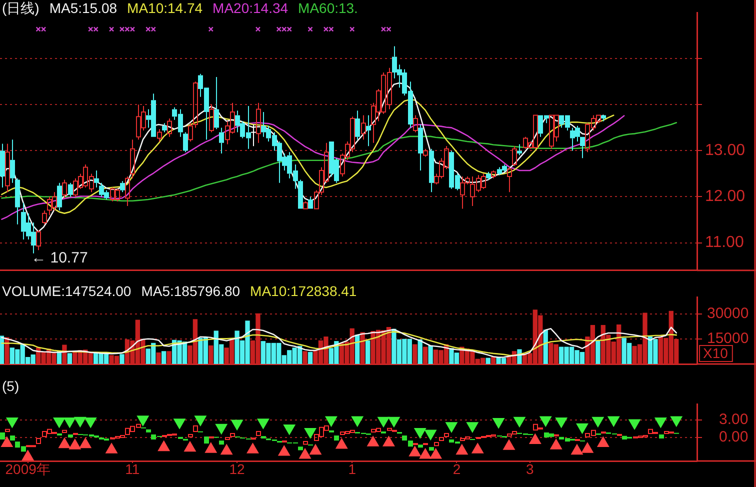 The width and height of the screenshot is (756, 487). Describe the element at coordinates (733, 419) in the screenshot. I see `y-tick-label: 3.00` at that location.